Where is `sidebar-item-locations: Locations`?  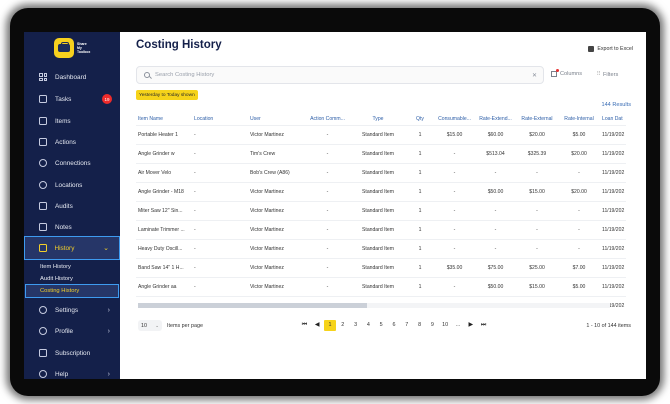
sidebar-item-locations: Locations is located at coordinates (72, 185).